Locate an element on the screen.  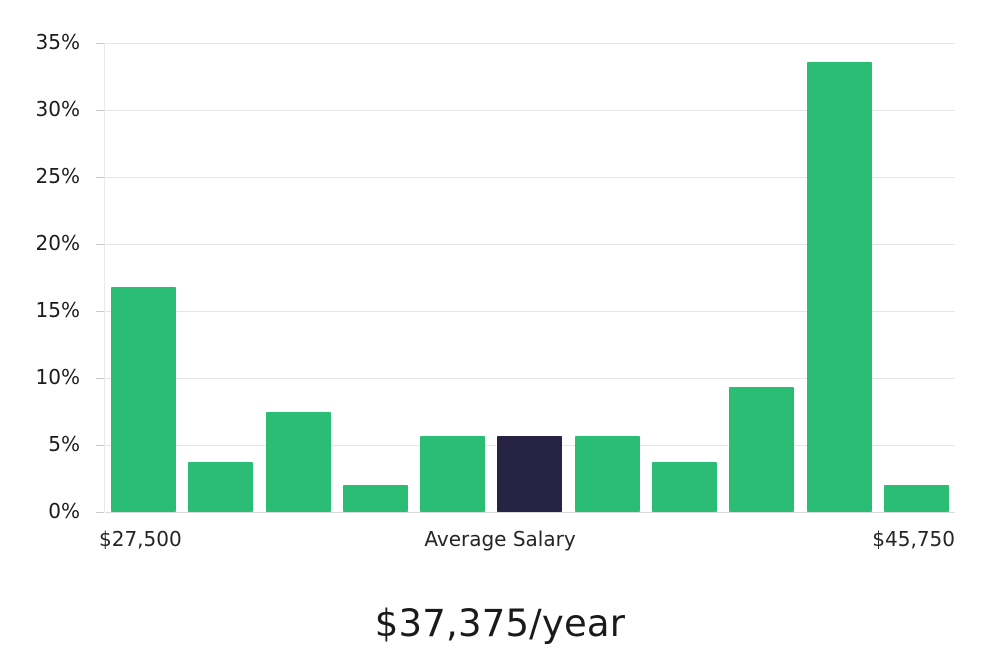
x-axis-label-min: $27,500 is located at coordinates (140, 539).